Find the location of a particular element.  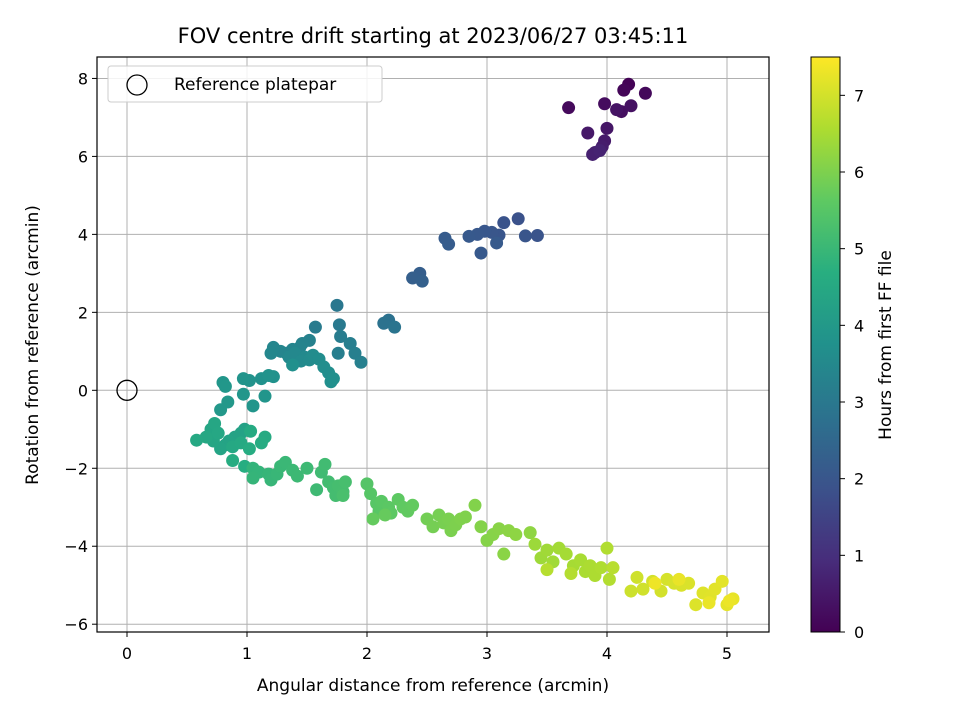

y-tick-label: 6 is located at coordinates (83, 156).